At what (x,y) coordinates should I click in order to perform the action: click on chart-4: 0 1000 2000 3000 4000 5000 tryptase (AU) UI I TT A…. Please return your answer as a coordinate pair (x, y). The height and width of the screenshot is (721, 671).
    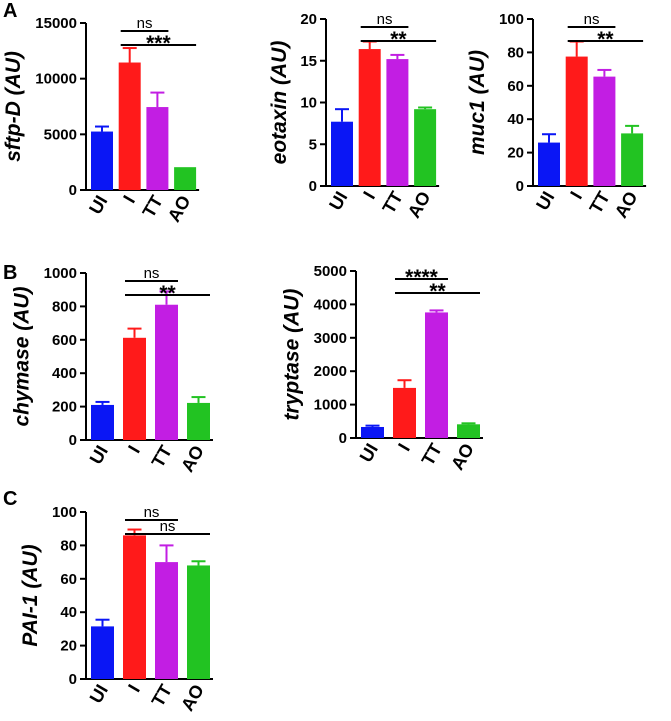
    Looking at the image, I should click on (382, 368).